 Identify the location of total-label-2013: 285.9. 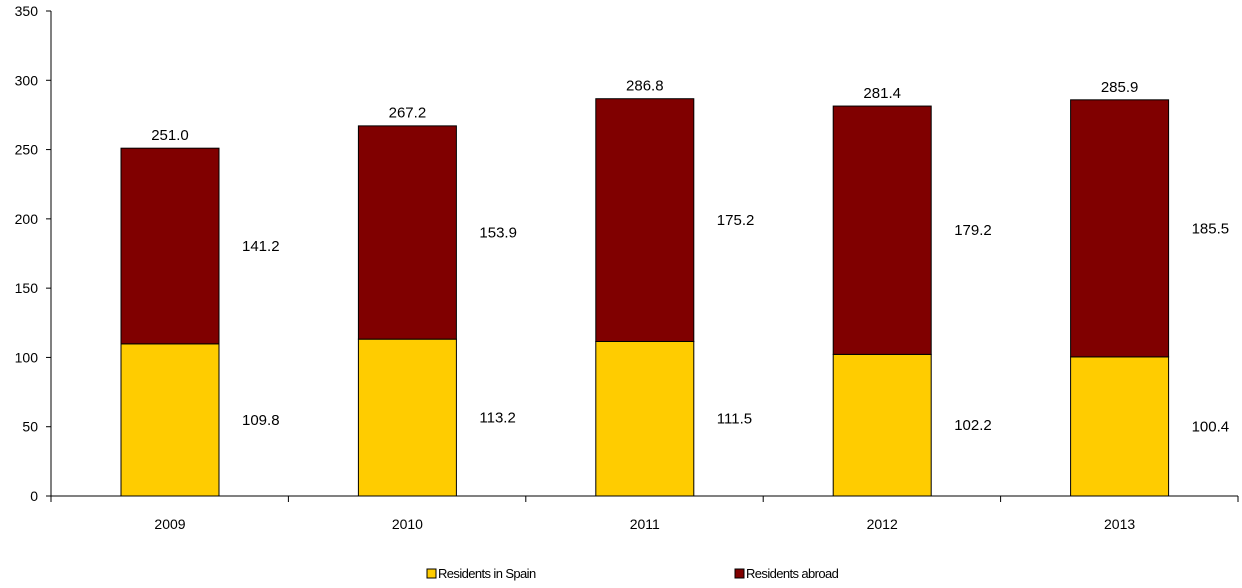
(1120, 87).